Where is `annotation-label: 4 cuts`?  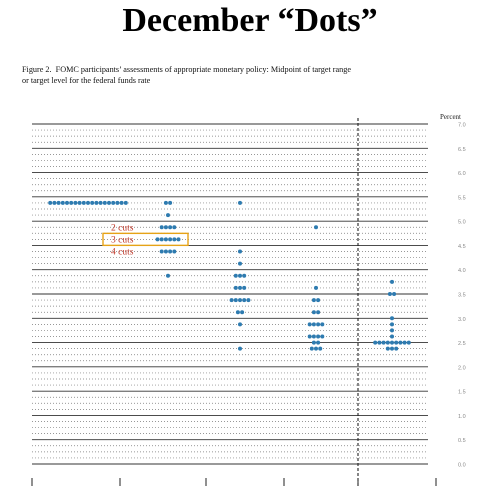
annotation-label: 4 cuts is located at coordinates (122, 253).